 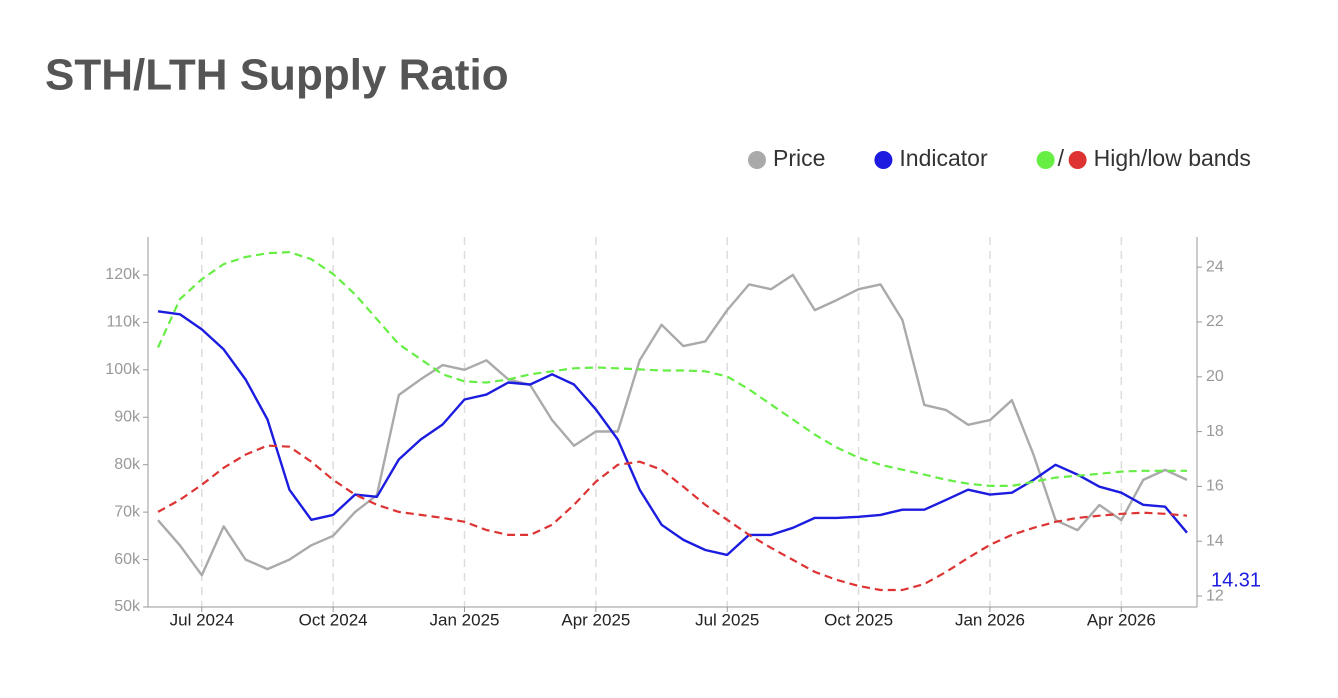 What do you see at coordinates (799, 158) in the screenshot?
I see `legend-label: Price` at bounding box center [799, 158].